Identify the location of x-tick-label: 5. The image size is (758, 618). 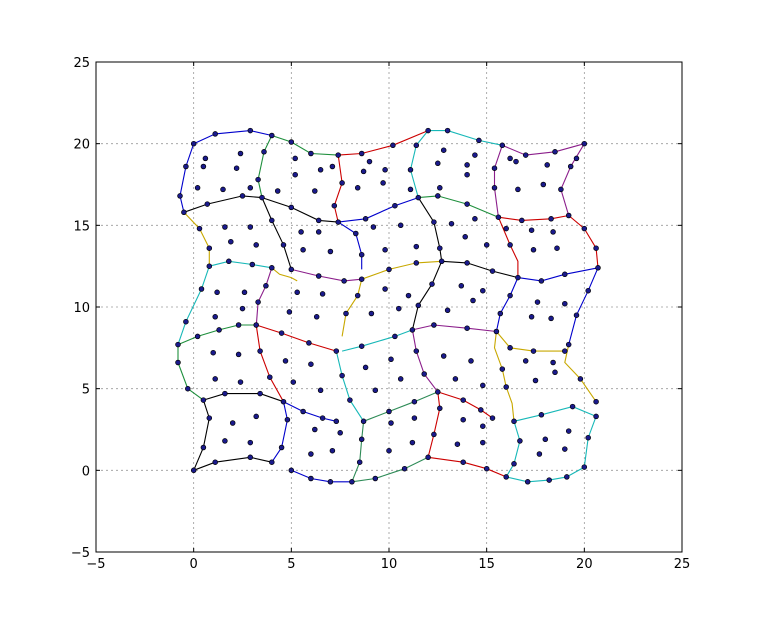
(291, 564).